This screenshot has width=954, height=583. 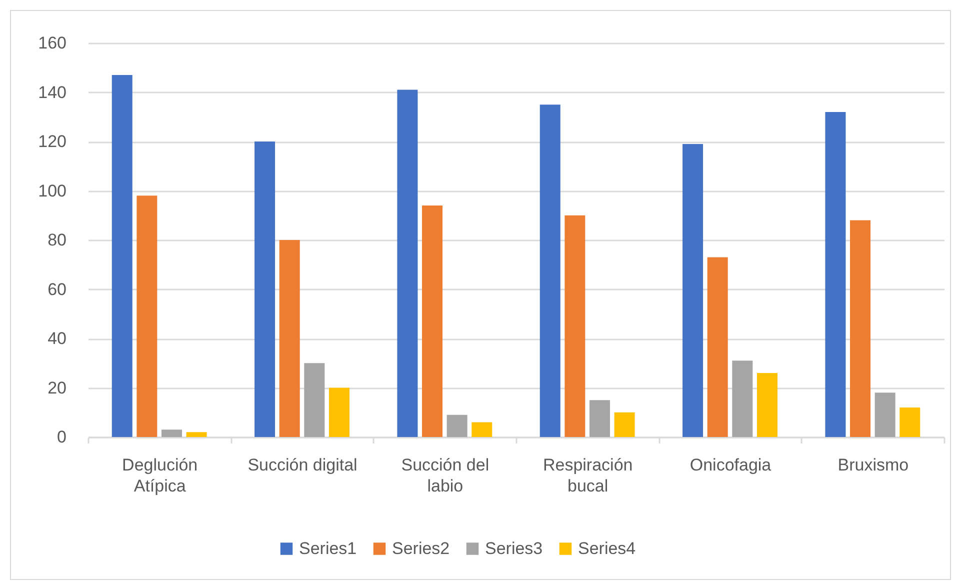 What do you see at coordinates (731, 465) in the screenshot?
I see `x-tick-label: Onicofagia` at bounding box center [731, 465].